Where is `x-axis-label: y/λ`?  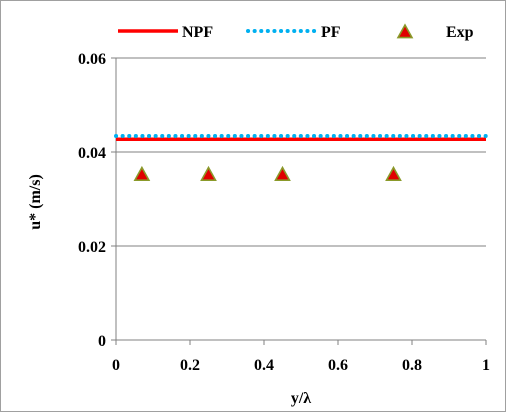
x-axis-label: y/λ is located at coordinates (301, 398).